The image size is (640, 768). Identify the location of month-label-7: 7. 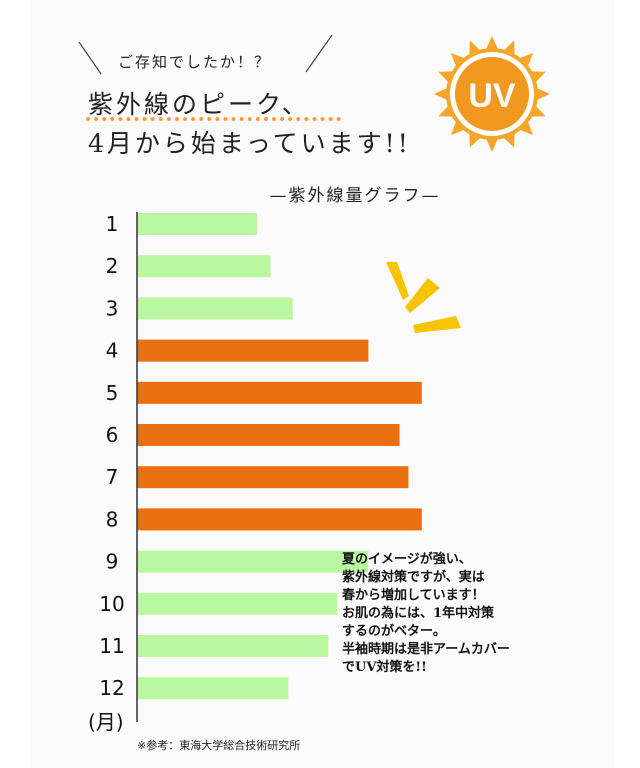
(112, 477).